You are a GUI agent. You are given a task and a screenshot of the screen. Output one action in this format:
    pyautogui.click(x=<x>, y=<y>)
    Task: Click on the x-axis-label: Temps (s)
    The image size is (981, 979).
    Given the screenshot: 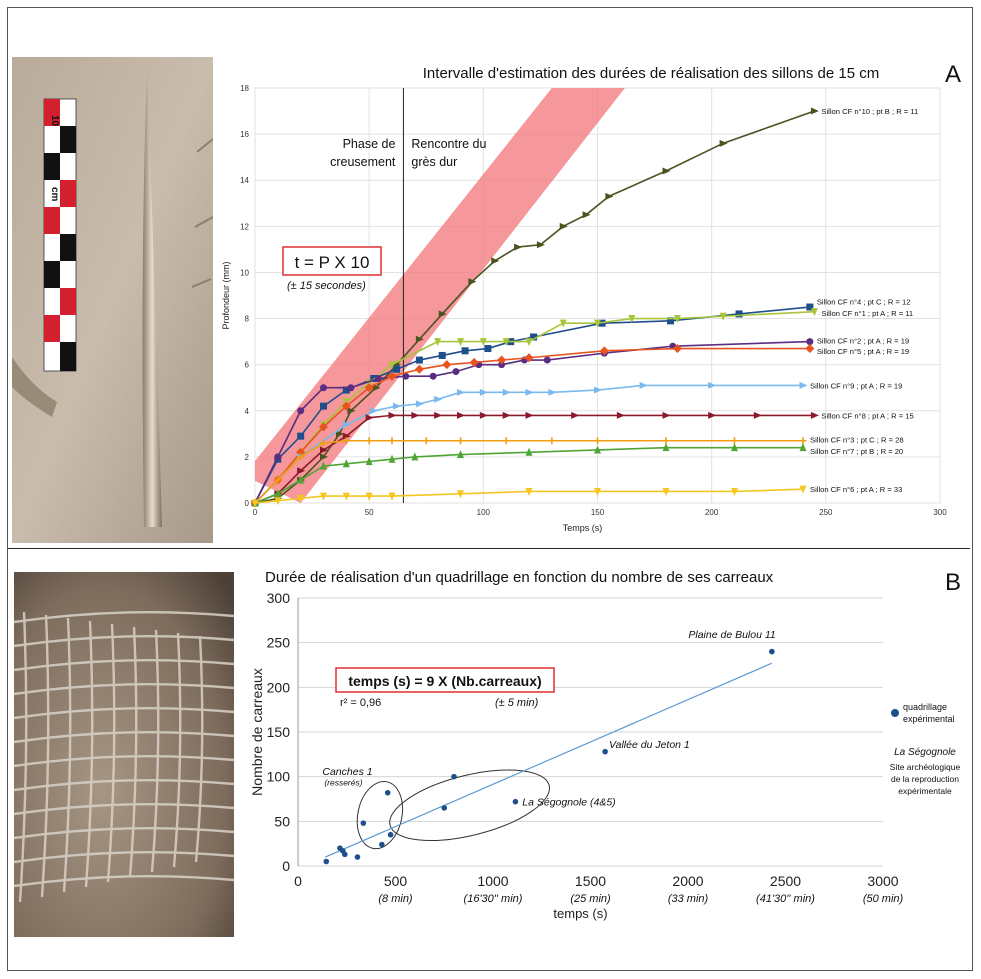 What is the action you would take?
    pyautogui.click(x=583, y=528)
    